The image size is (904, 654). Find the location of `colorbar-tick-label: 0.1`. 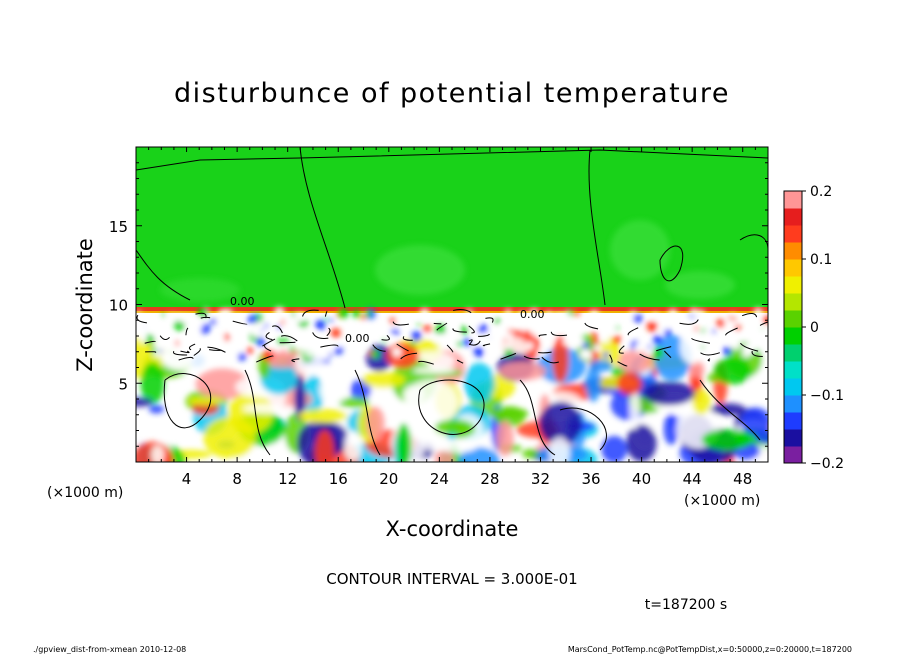

colorbar-tick-label: 0.1 is located at coordinates (821, 260).